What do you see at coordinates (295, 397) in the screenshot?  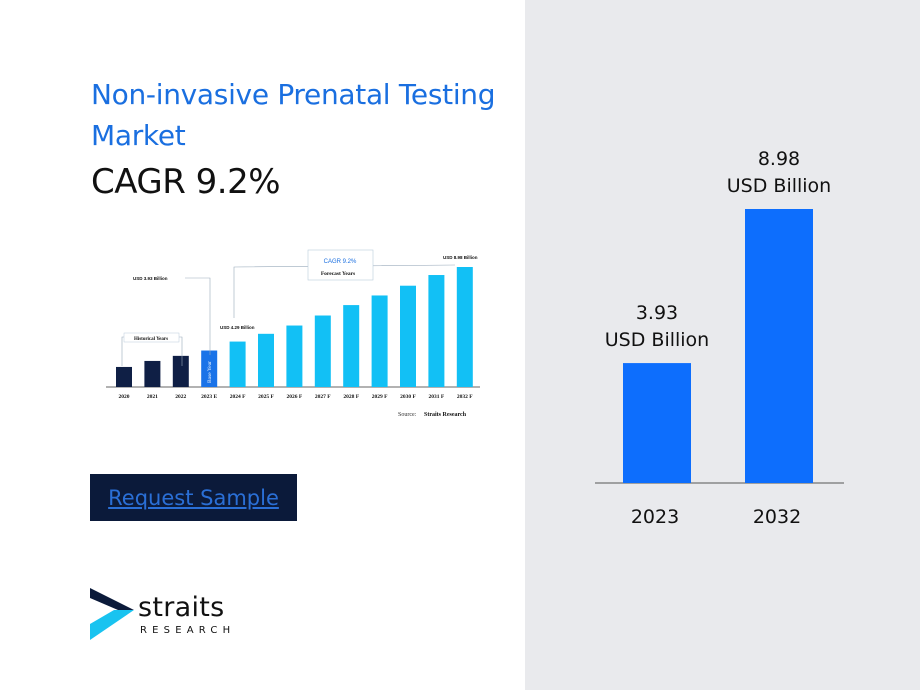 I see `x-tick-label: 2026 F` at bounding box center [295, 397].